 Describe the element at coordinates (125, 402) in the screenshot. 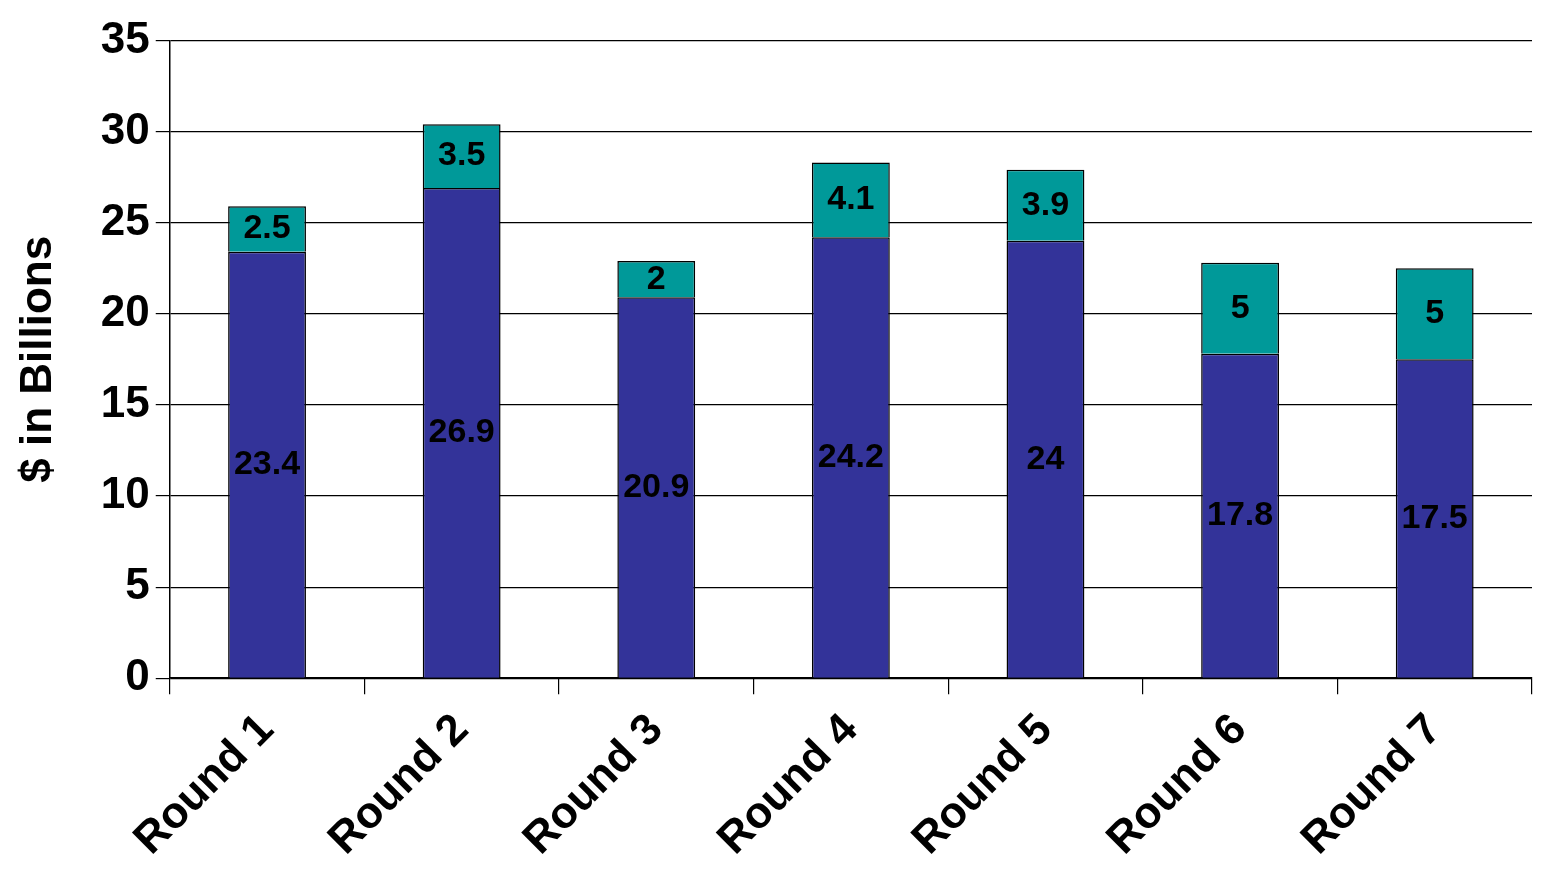

I see `y-tick-label: 15` at that location.